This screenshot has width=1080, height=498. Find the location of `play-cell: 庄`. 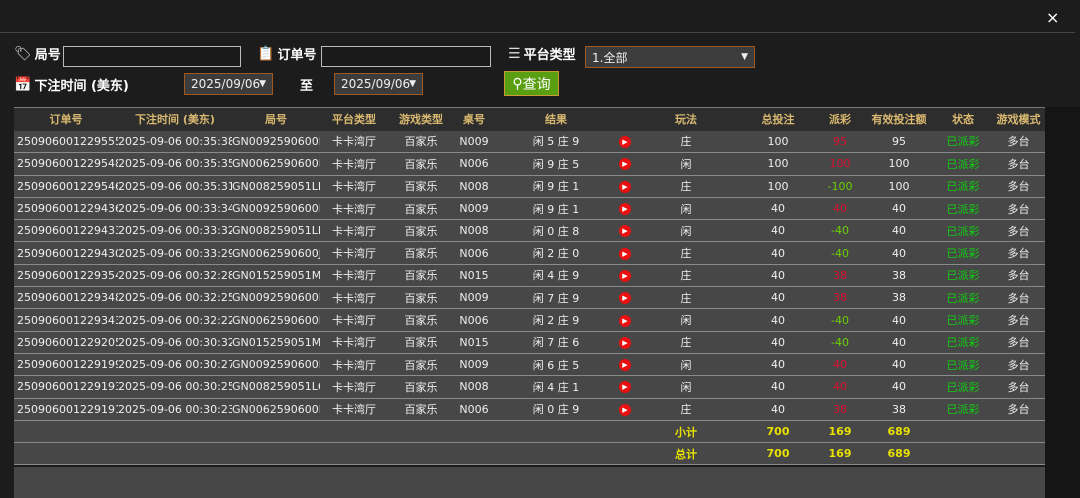

play-cell: 庄 is located at coordinates (686, 276).